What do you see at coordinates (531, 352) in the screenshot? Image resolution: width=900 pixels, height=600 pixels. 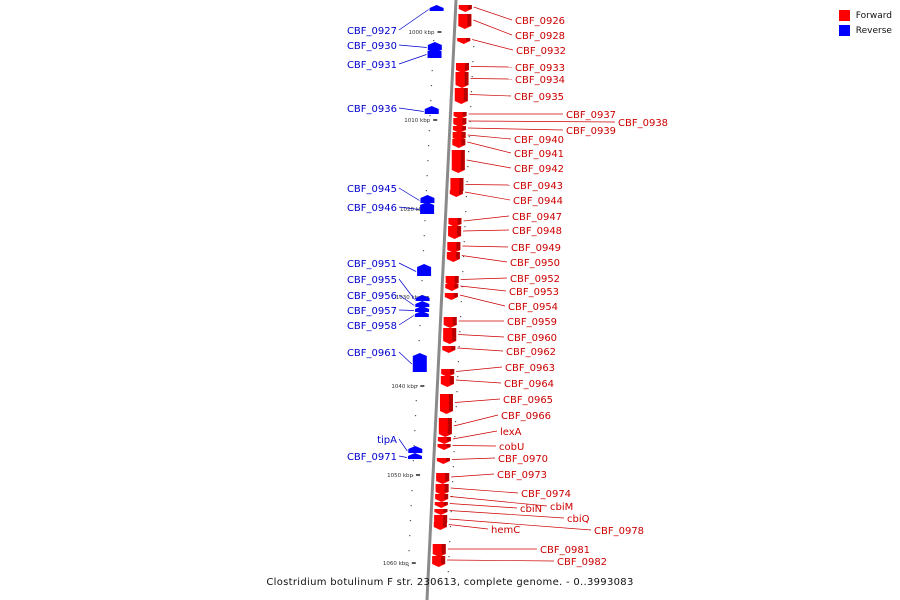 I see `gene-label-cbf-0962: CBF_0962` at bounding box center [531, 352].